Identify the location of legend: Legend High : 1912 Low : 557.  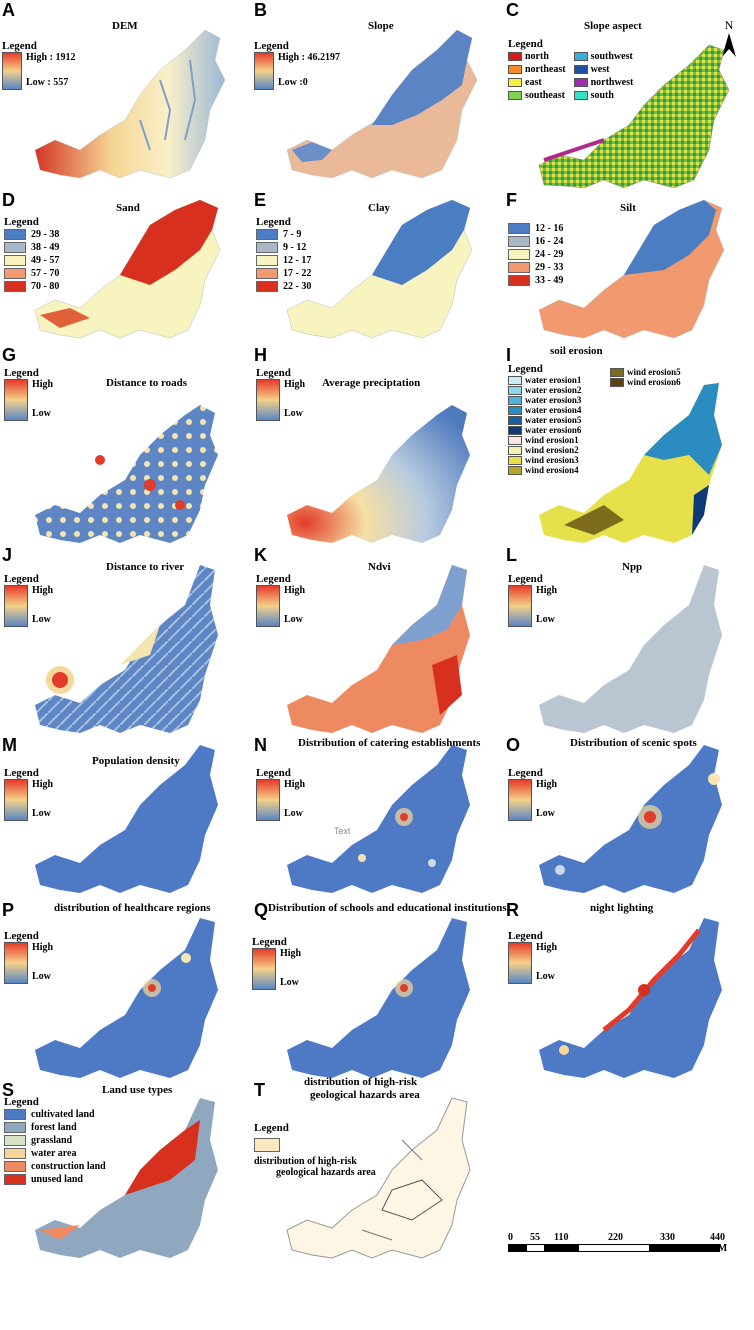
(38, 65).